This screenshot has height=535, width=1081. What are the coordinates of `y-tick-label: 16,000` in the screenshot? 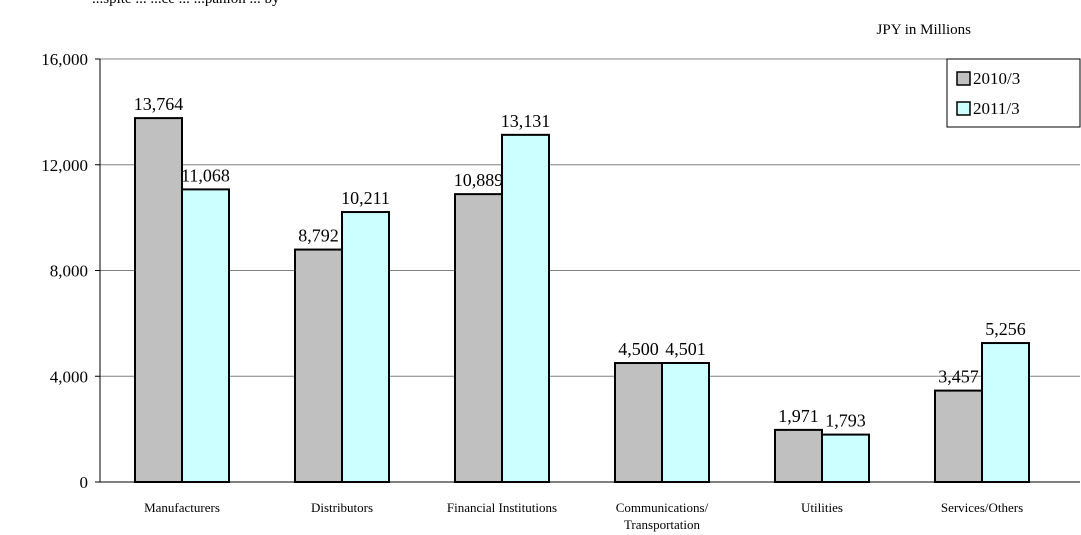 It's located at (64, 59).